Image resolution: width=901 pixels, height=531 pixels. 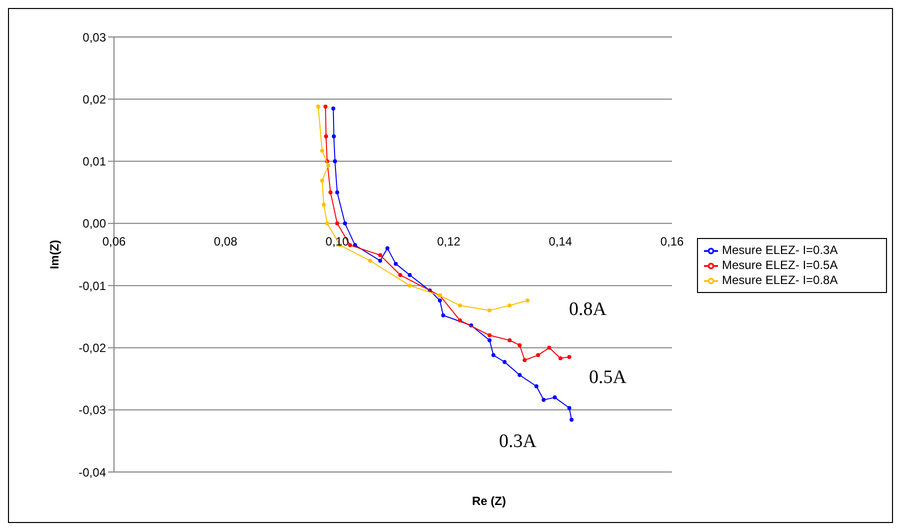 What do you see at coordinates (780, 250) in the screenshot?
I see `legend-label: Mesure ELEZ- I=0.3A` at bounding box center [780, 250].